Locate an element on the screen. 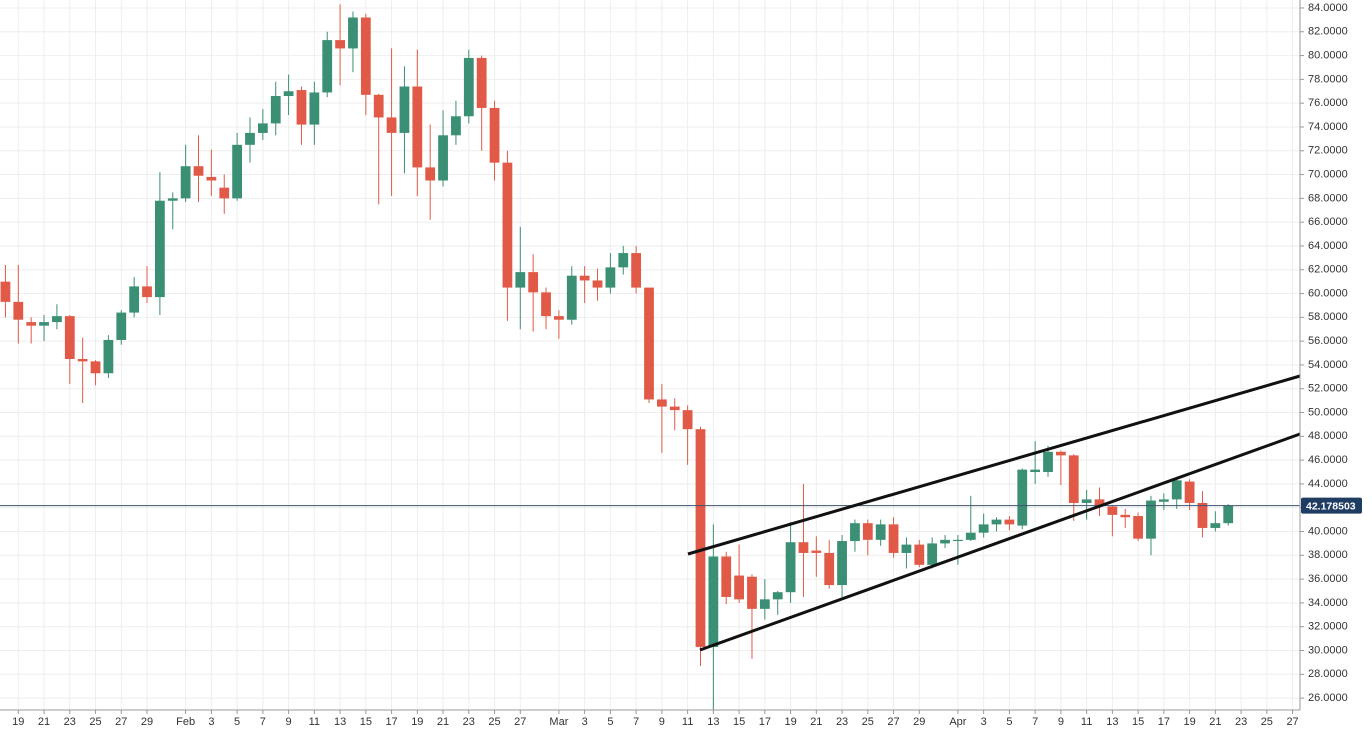 The image size is (1372, 737). y-tick-label: 46.0000 is located at coordinates (1328, 460).